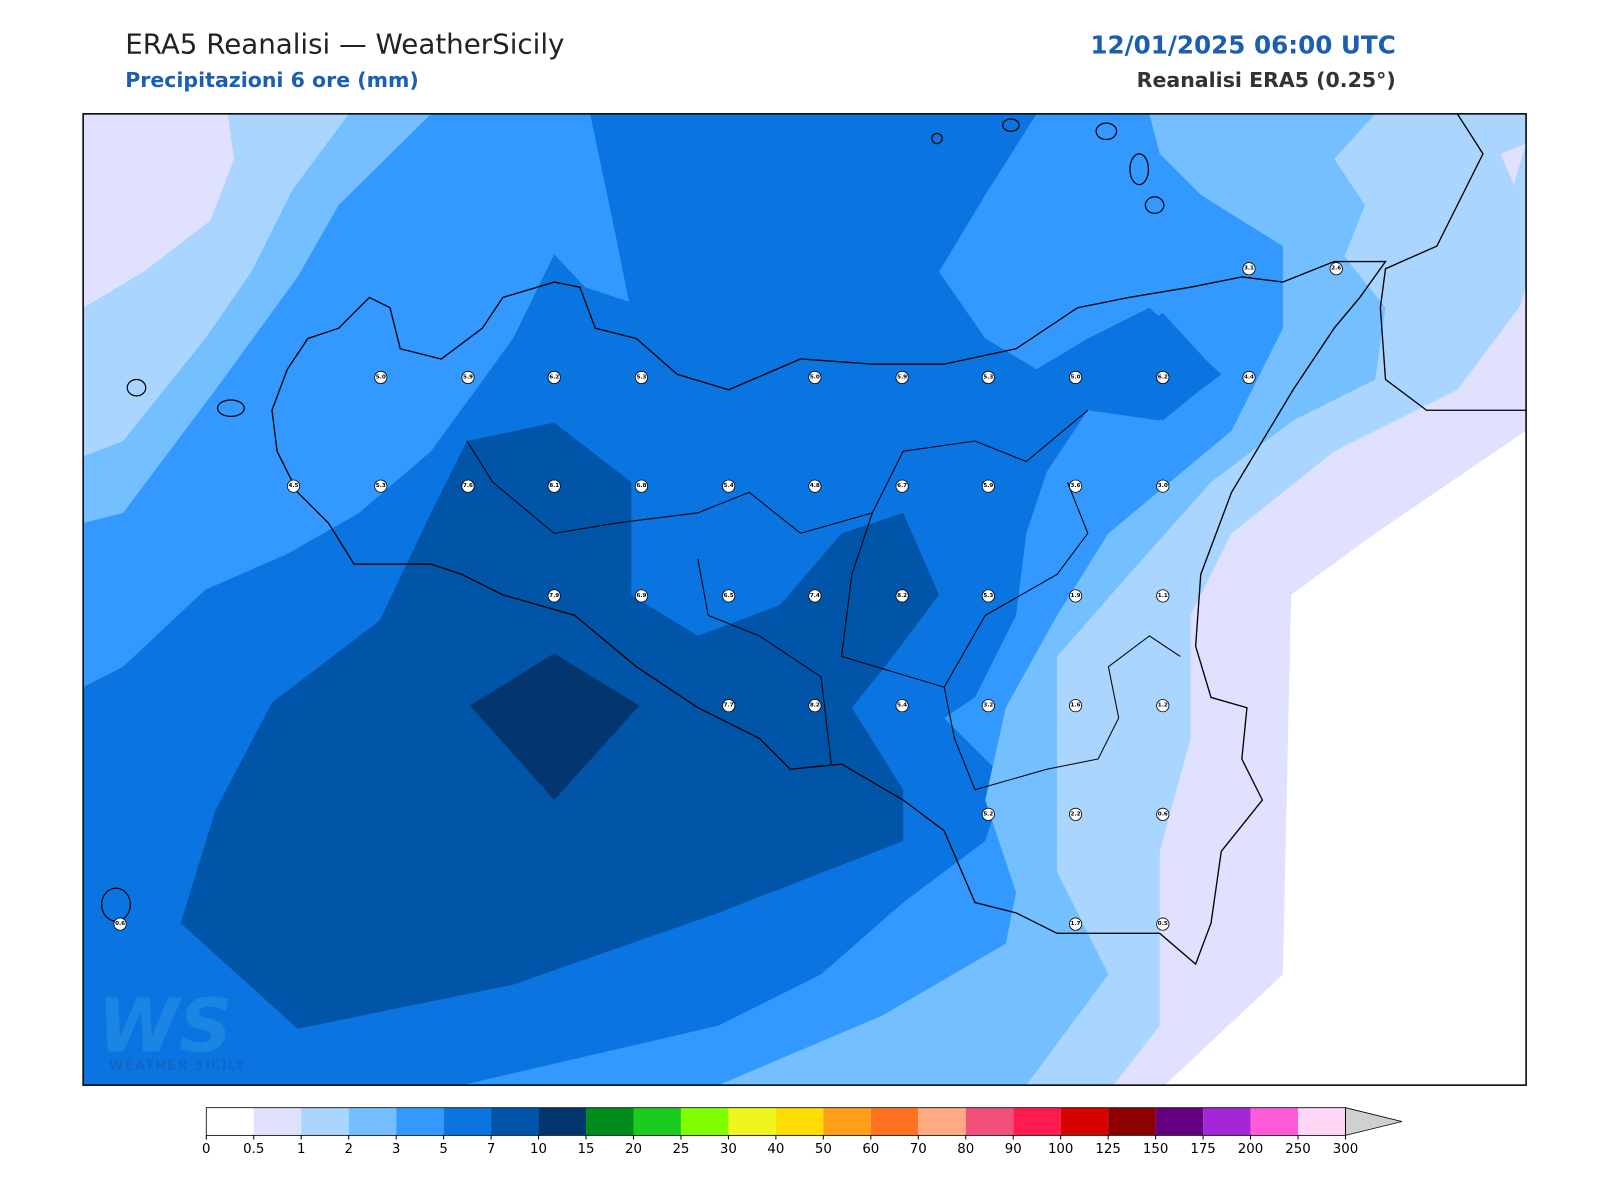  Describe the element at coordinates (586, 1149) in the screenshot. I see `colorbar-tick-label: 15` at that location.